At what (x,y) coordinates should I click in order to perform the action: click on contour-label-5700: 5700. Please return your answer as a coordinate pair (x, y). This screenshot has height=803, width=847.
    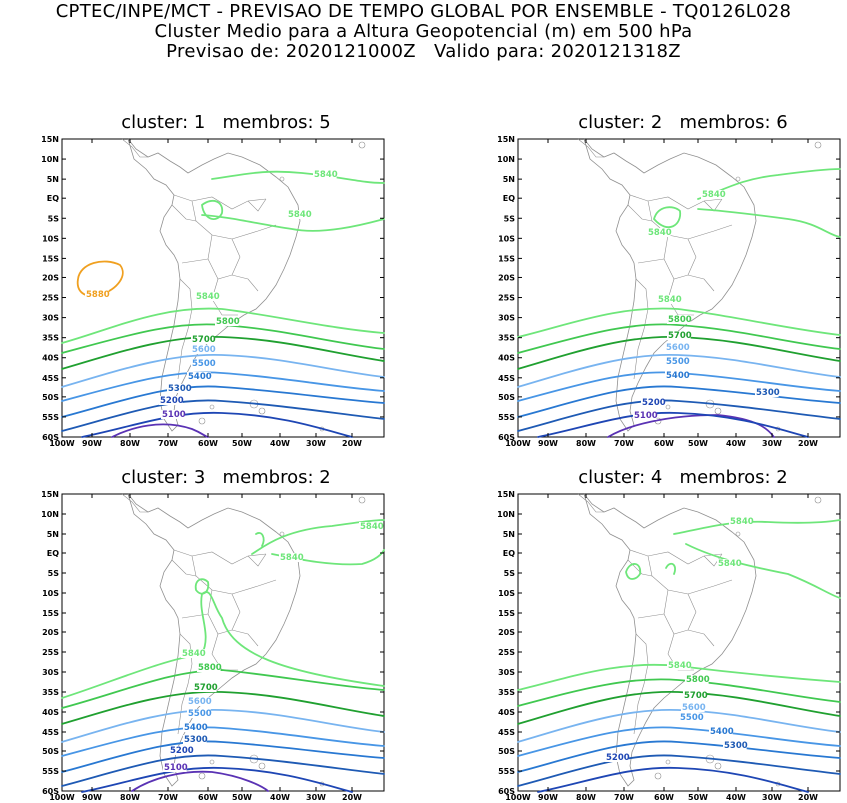
    Looking at the image, I should click on (696, 696).